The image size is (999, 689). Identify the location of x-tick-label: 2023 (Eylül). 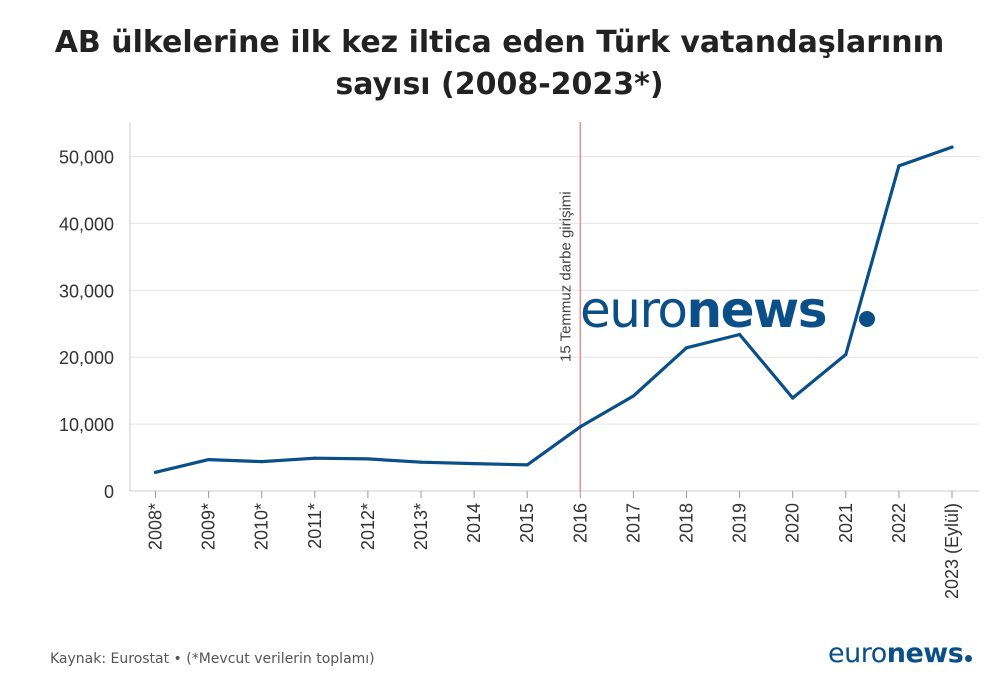
(952, 551).